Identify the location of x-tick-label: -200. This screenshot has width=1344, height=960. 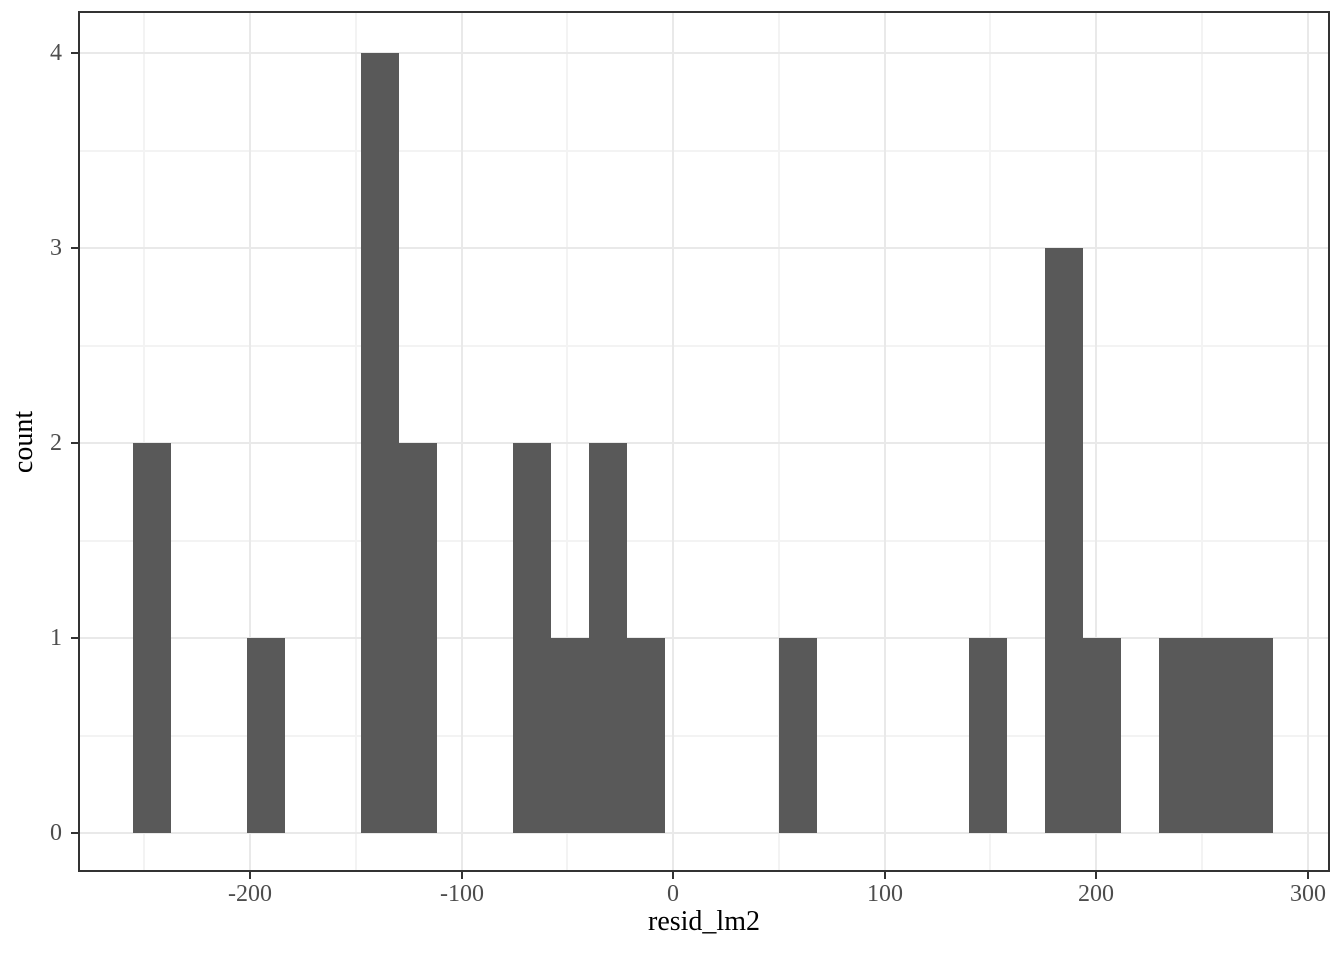
(250, 894).